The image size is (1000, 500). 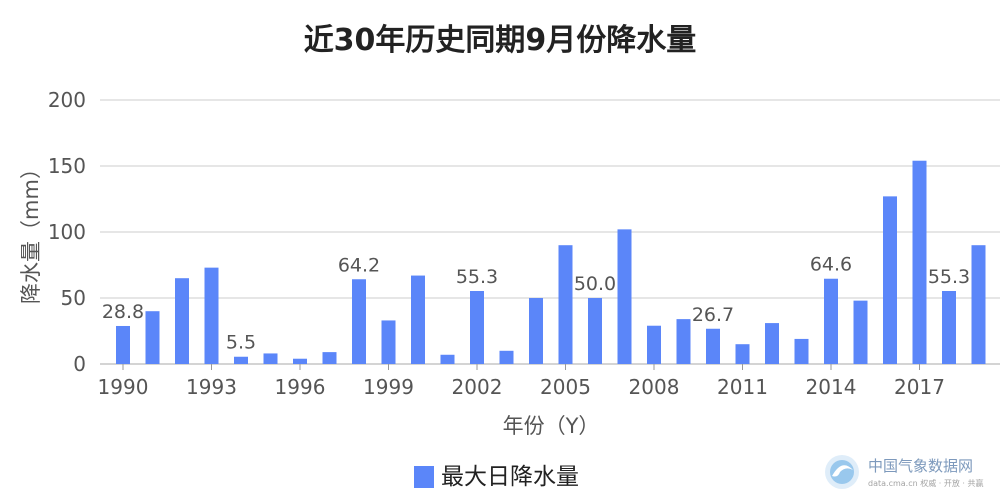 What do you see at coordinates (123, 312) in the screenshot?
I see `data-label: 28.8` at bounding box center [123, 312].